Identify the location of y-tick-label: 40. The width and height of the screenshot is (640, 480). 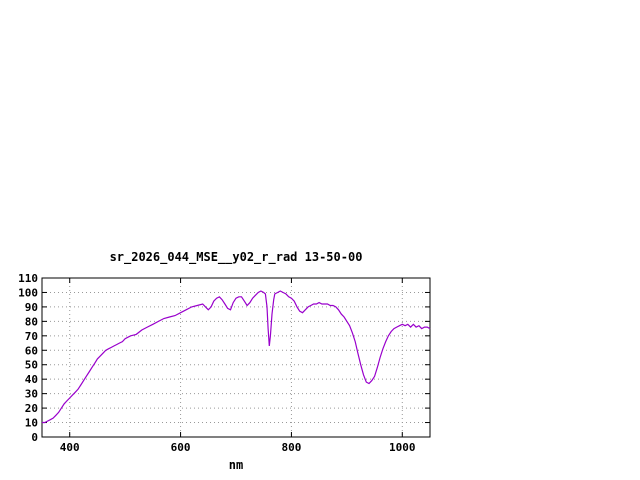
(31, 379).